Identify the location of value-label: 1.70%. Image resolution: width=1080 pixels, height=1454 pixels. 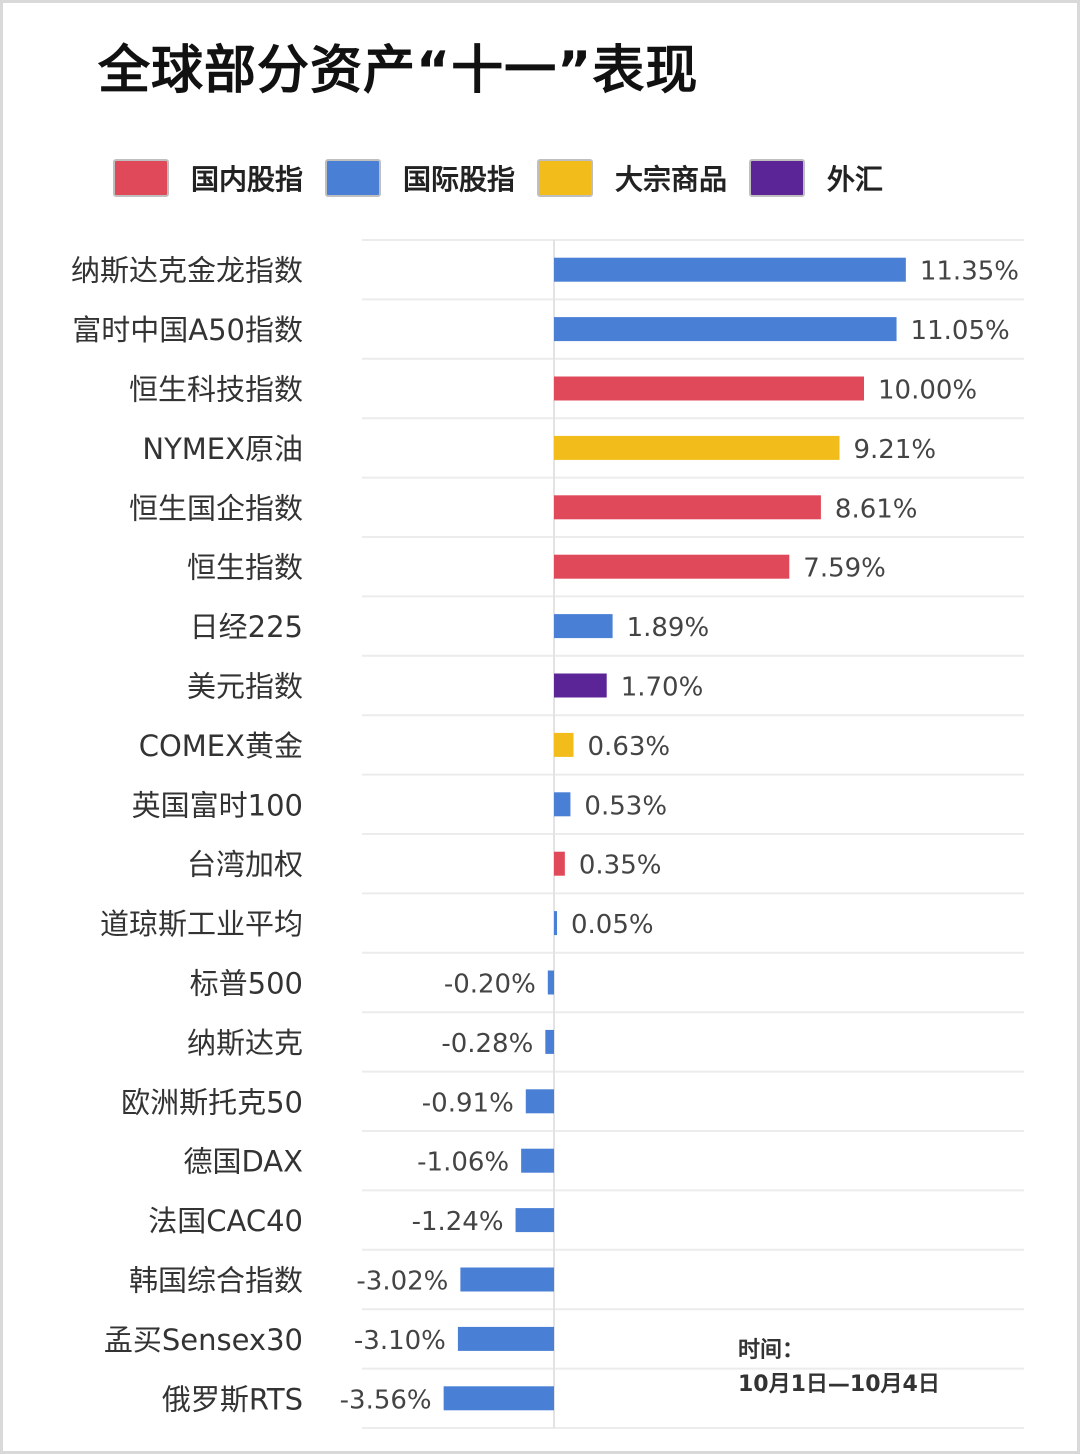
(662, 688).